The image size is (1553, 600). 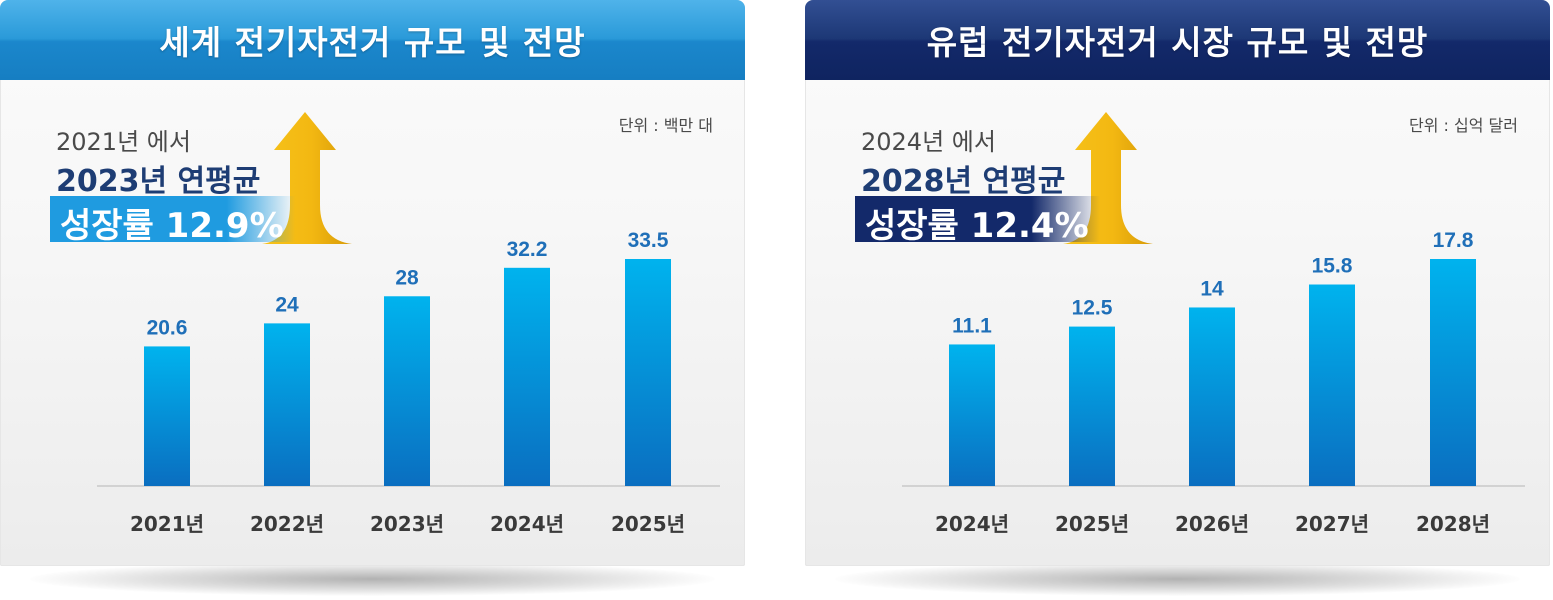 I want to click on value-label: 20.6, so click(x=167, y=327).